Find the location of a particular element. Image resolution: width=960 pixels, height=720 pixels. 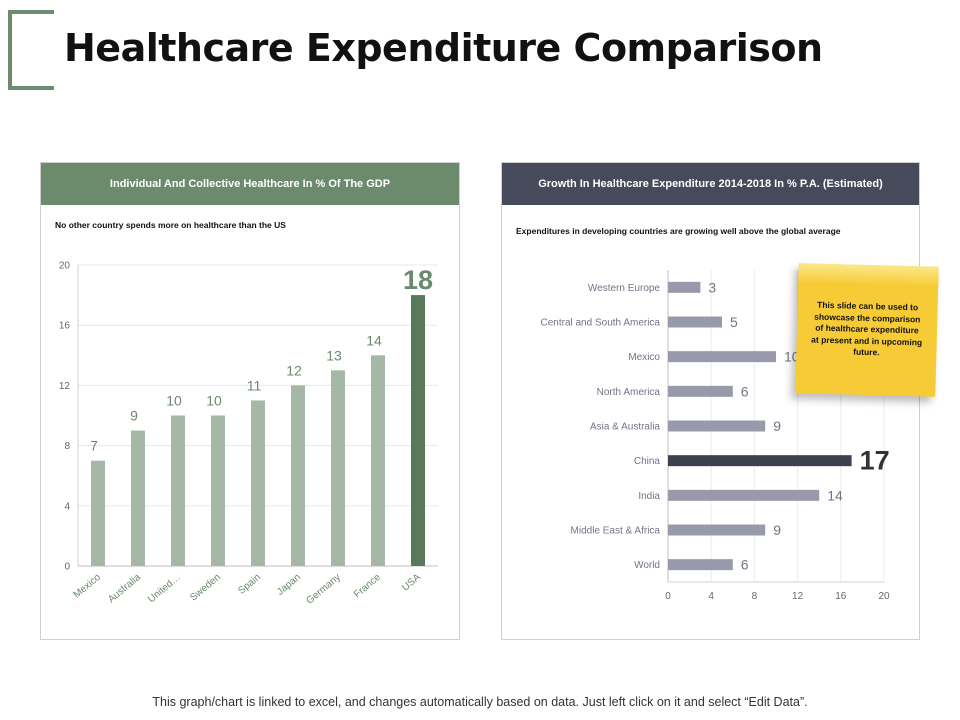

left-bar-usa is located at coordinates (418, 430).